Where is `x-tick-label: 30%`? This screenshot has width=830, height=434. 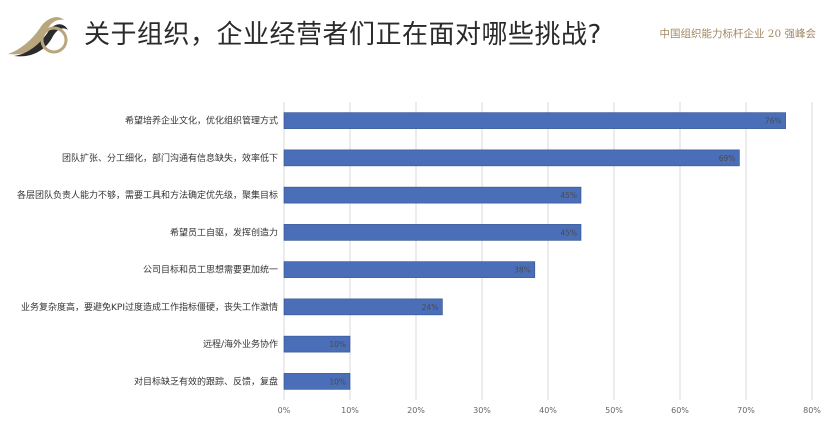 x-tick-label: 30% is located at coordinates (482, 410).